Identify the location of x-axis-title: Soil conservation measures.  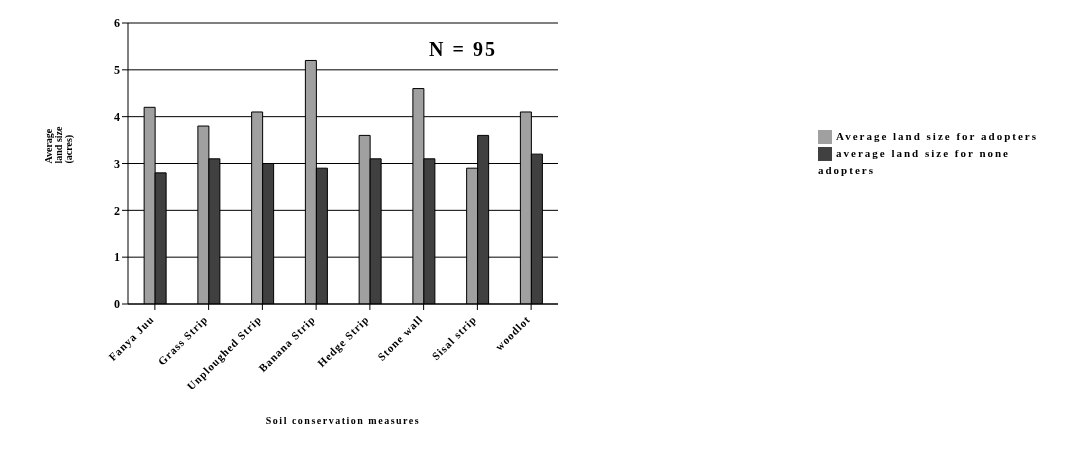
(343, 420).